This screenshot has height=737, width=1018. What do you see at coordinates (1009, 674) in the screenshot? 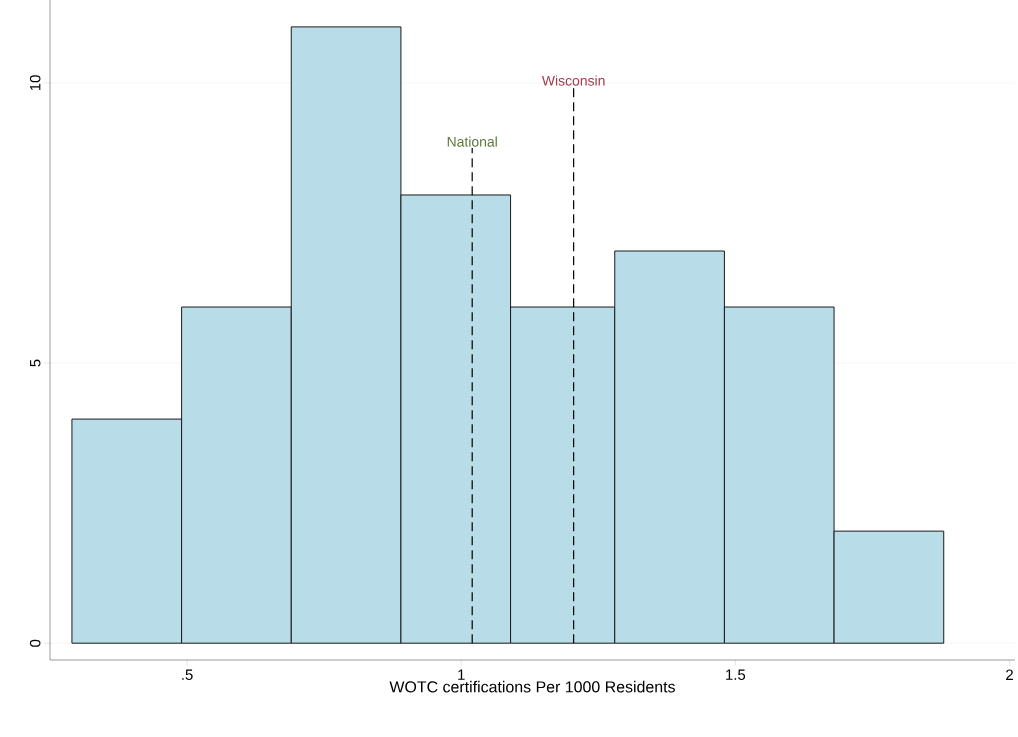
I see `x-tick-label: 2` at bounding box center [1009, 674].